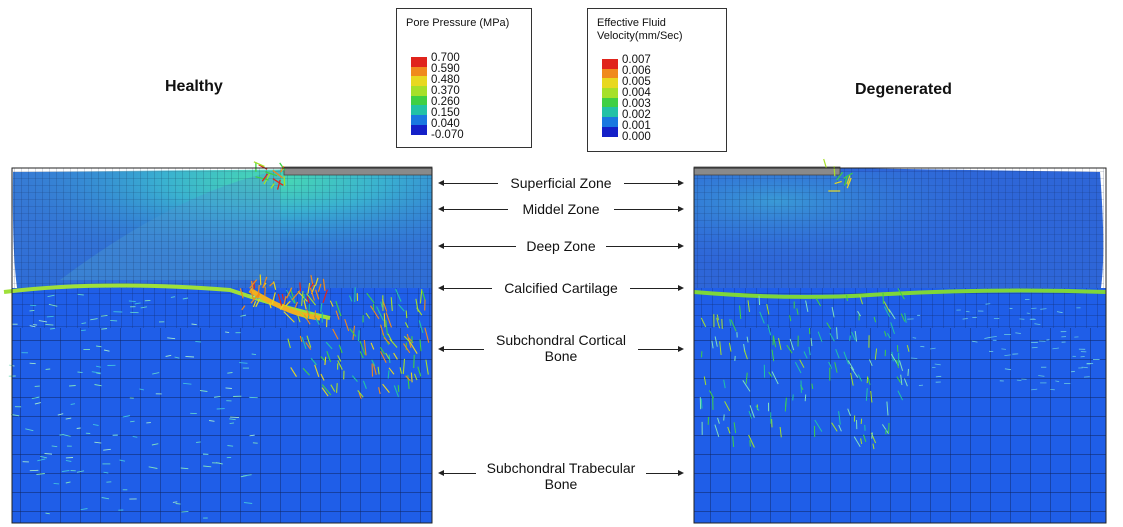 The width and height of the screenshot is (1123, 527). I want to click on zone-cortical-text-line2: Bone, so click(561, 356).